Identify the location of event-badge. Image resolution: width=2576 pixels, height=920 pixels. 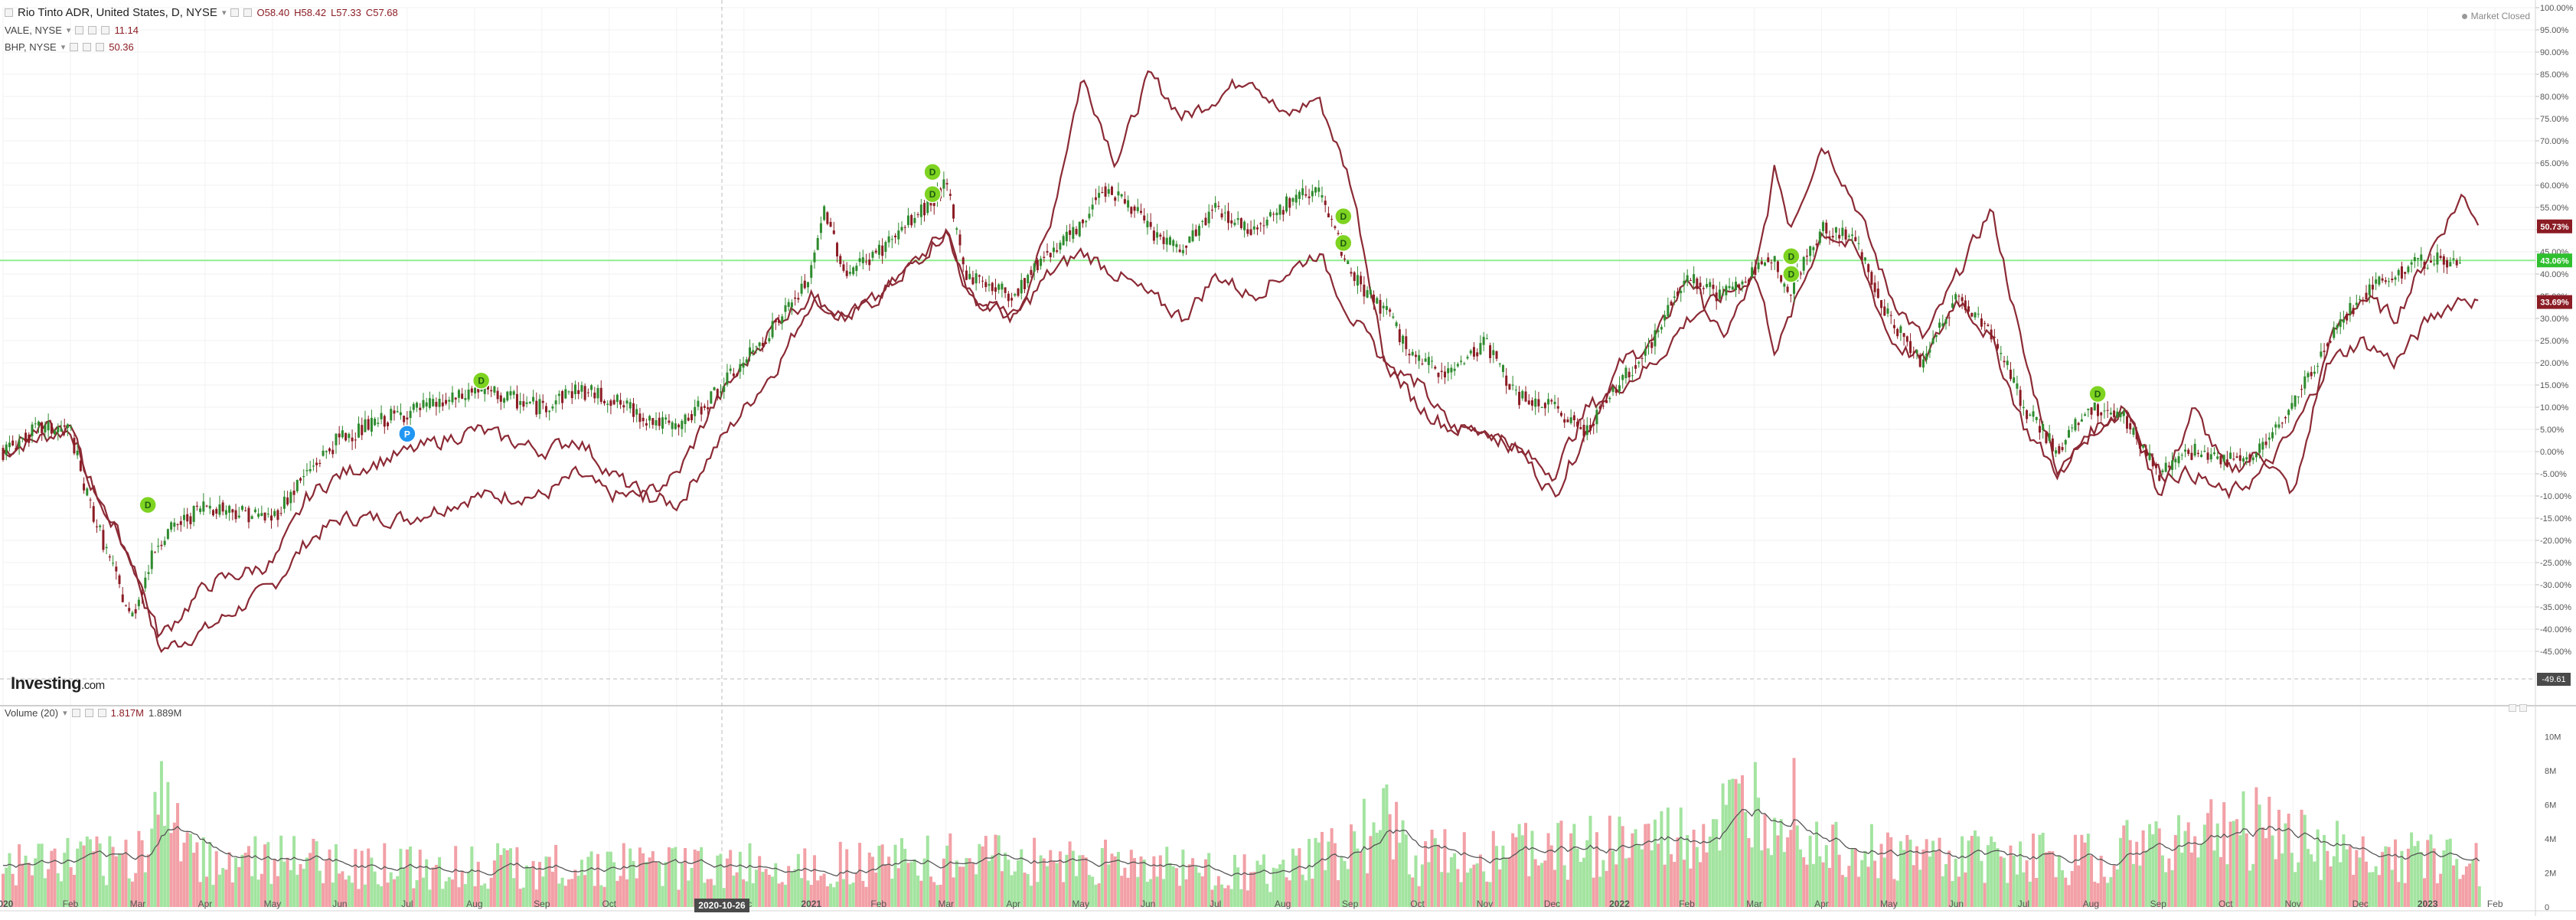
(2097, 393).